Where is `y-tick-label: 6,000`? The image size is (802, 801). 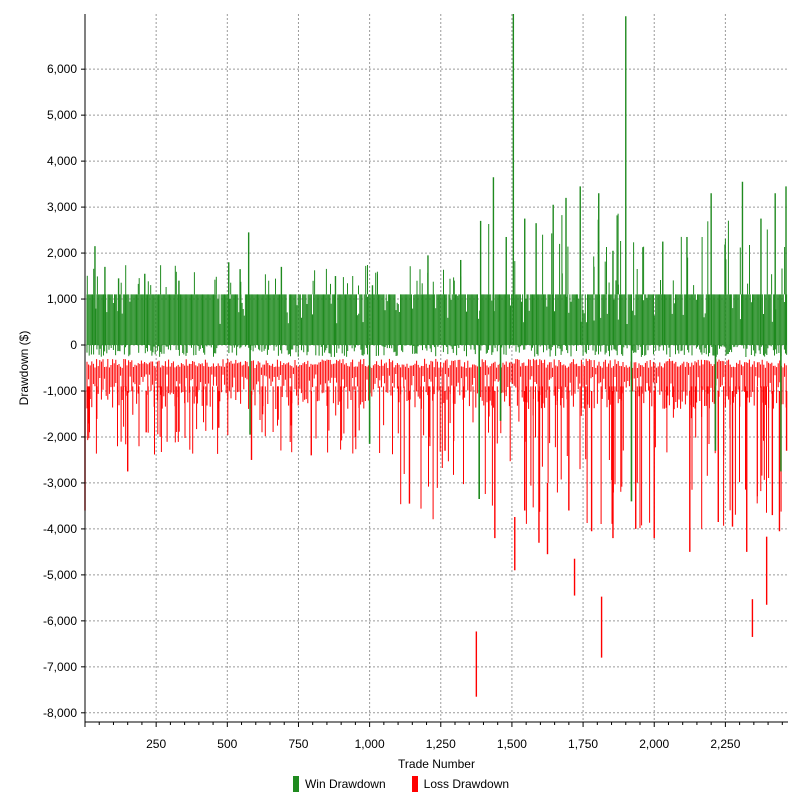 y-tick-label: 6,000 is located at coordinates (62, 69).